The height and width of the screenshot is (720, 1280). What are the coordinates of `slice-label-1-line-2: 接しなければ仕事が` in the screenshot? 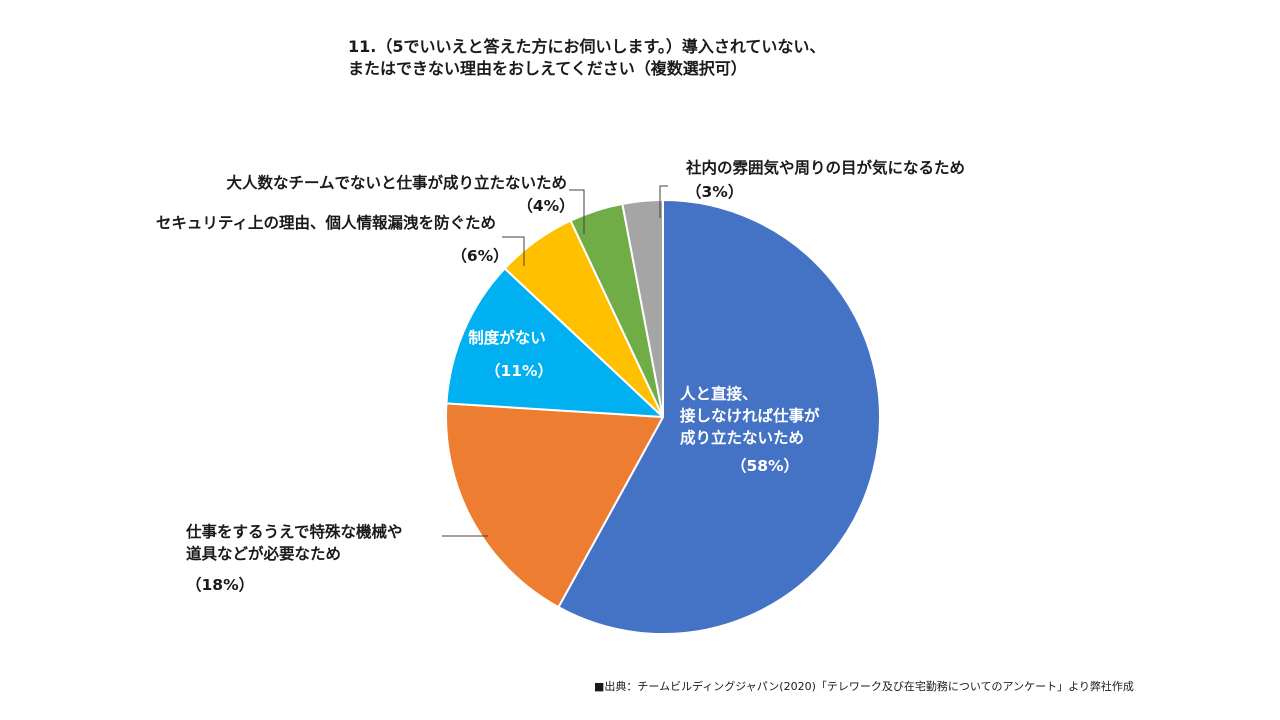 It's located at (750, 415).